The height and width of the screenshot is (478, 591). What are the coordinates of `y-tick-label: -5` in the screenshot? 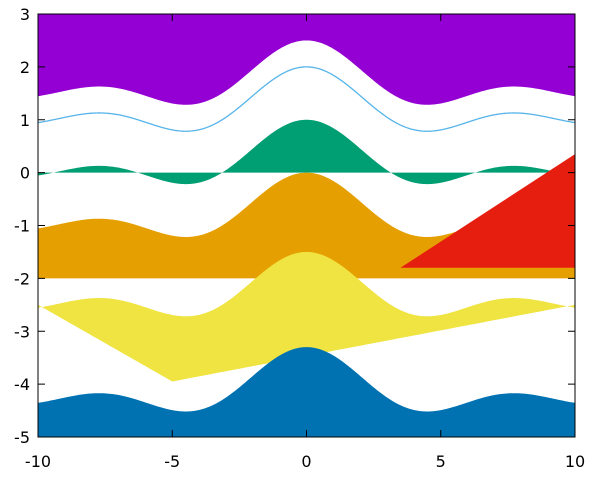 It's located at (22, 437).